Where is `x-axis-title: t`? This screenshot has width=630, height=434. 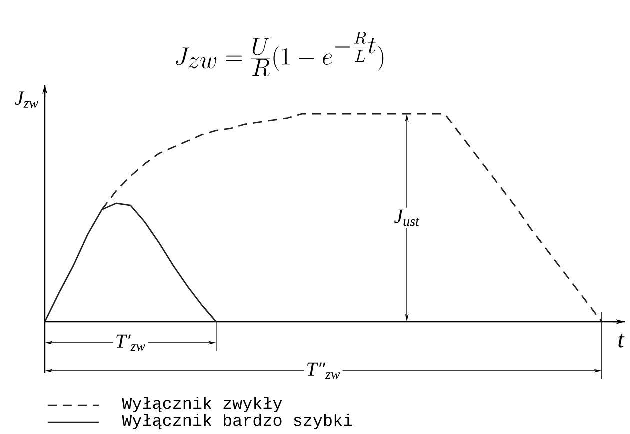 x-axis-title: t is located at coordinates (621, 341).